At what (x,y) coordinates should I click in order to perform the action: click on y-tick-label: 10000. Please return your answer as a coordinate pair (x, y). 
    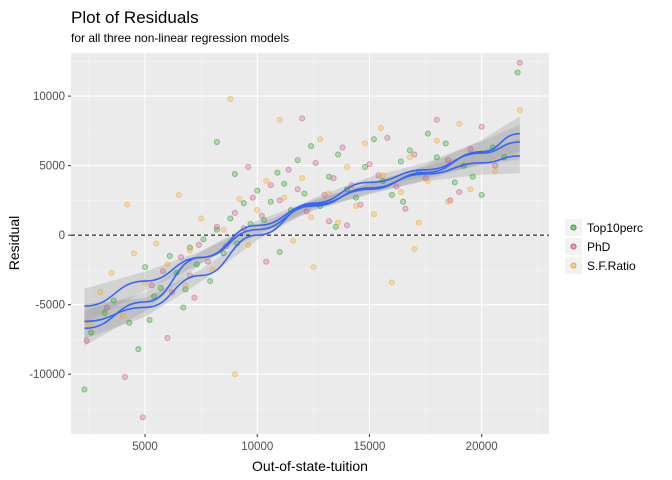
    Looking at the image, I should click on (49, 97).